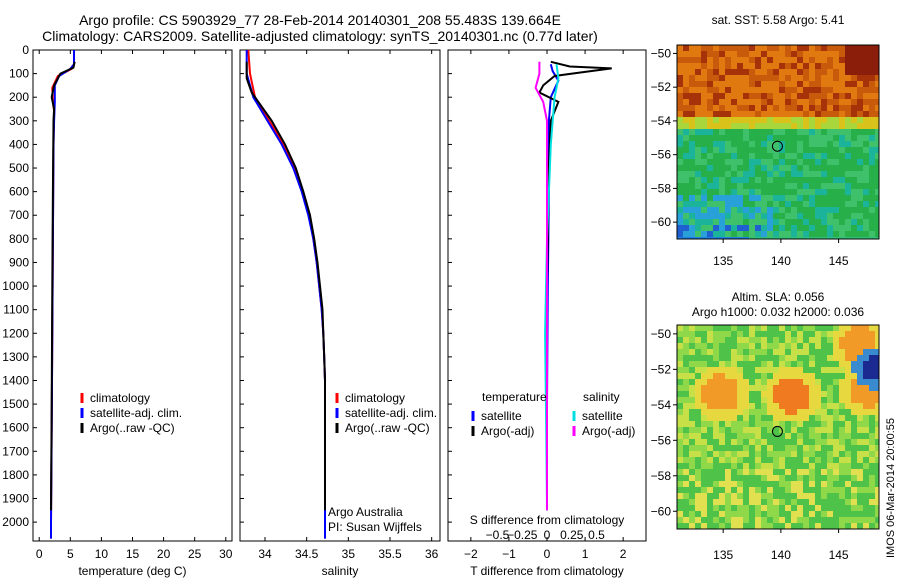 The height and width of the screenshot is (580, 900). What do you see at coordinates (781, 555) in the screenshot?
I see `map-x-tick-label: 140` at bounding box center [781, 555].